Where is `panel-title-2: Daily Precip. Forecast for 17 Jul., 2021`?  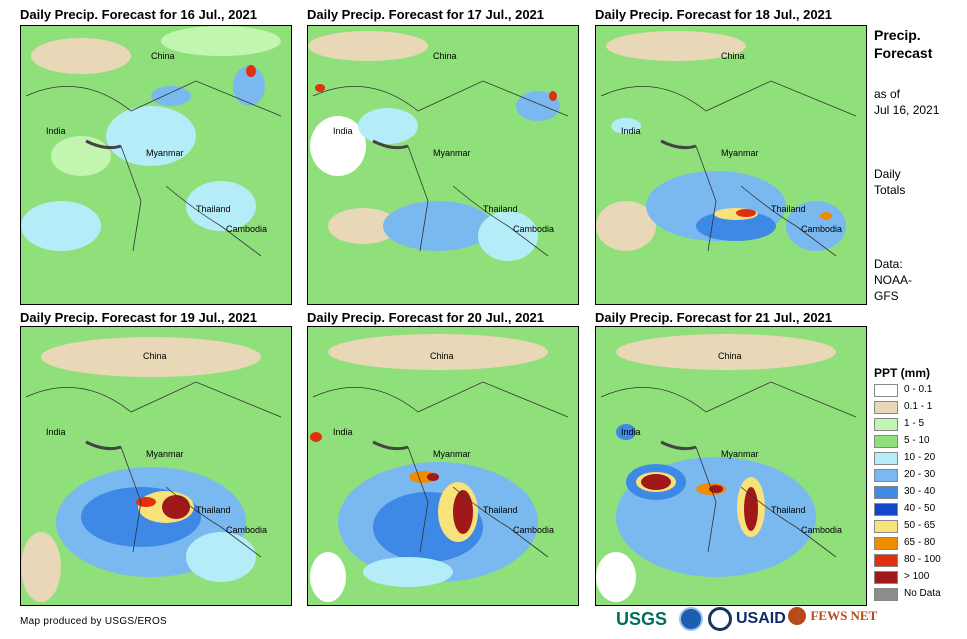 panel-title-2: Daily Precip. Forecast for 17 Jul., 2021 is located at coordinates (426, 14).